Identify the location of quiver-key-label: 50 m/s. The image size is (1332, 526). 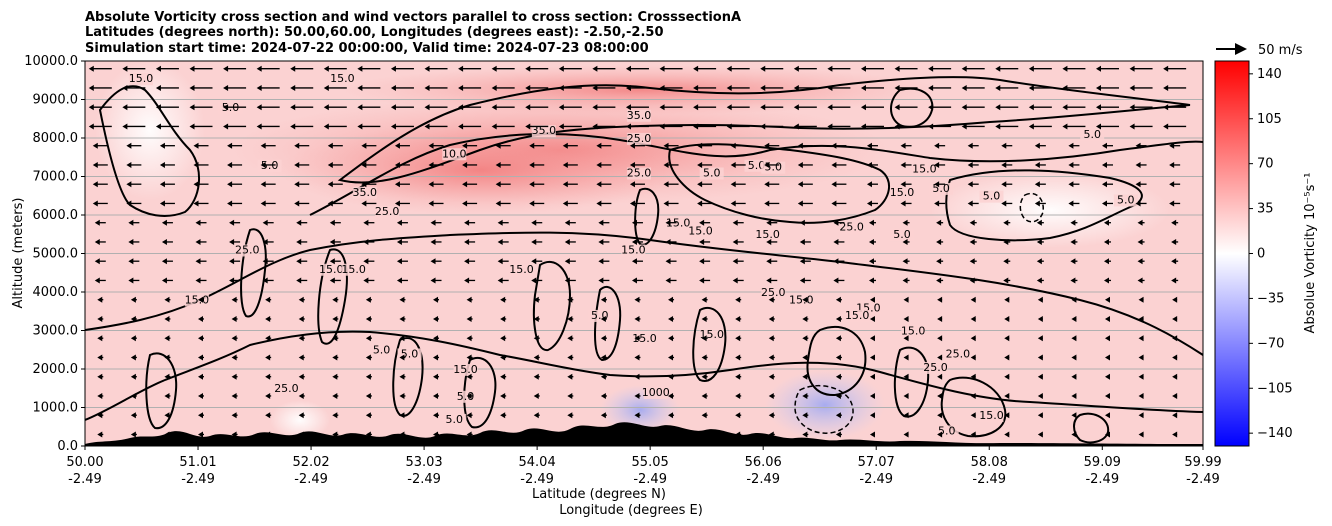
(1280, 50).